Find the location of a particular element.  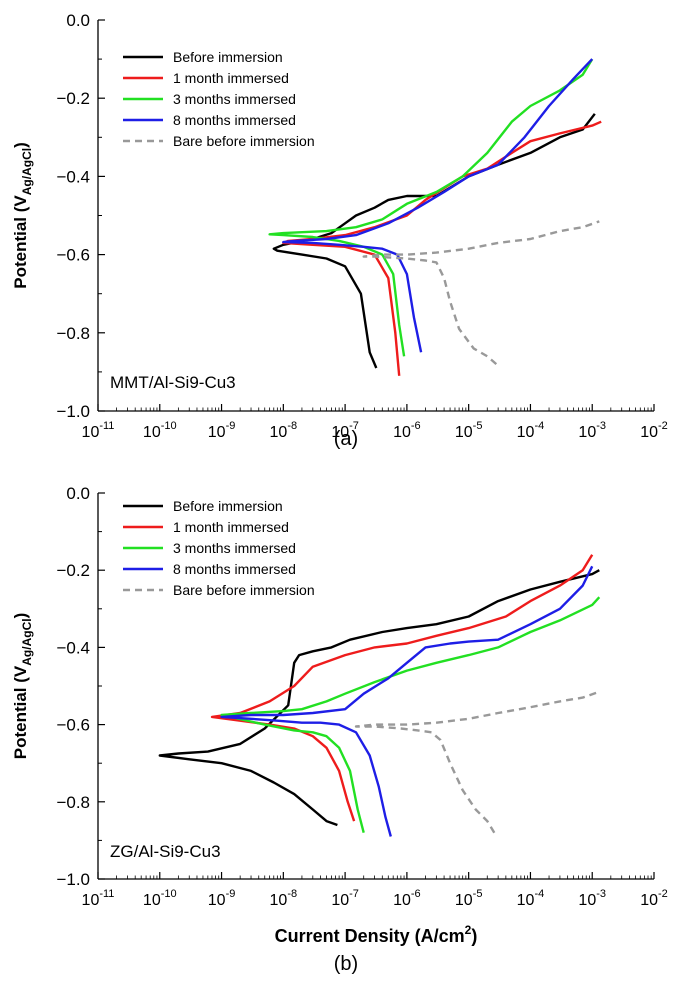

series-line-eight_months is located at coordinates (438, 205).